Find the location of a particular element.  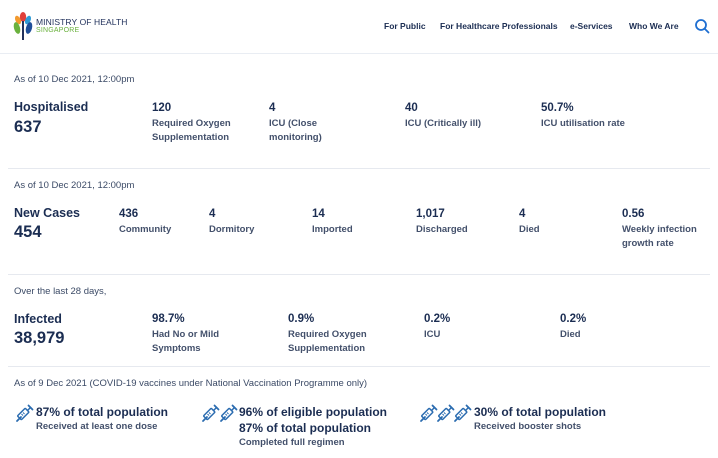

stat-label: Had No or Mild Symptoms is located at coordinates (186, 341).